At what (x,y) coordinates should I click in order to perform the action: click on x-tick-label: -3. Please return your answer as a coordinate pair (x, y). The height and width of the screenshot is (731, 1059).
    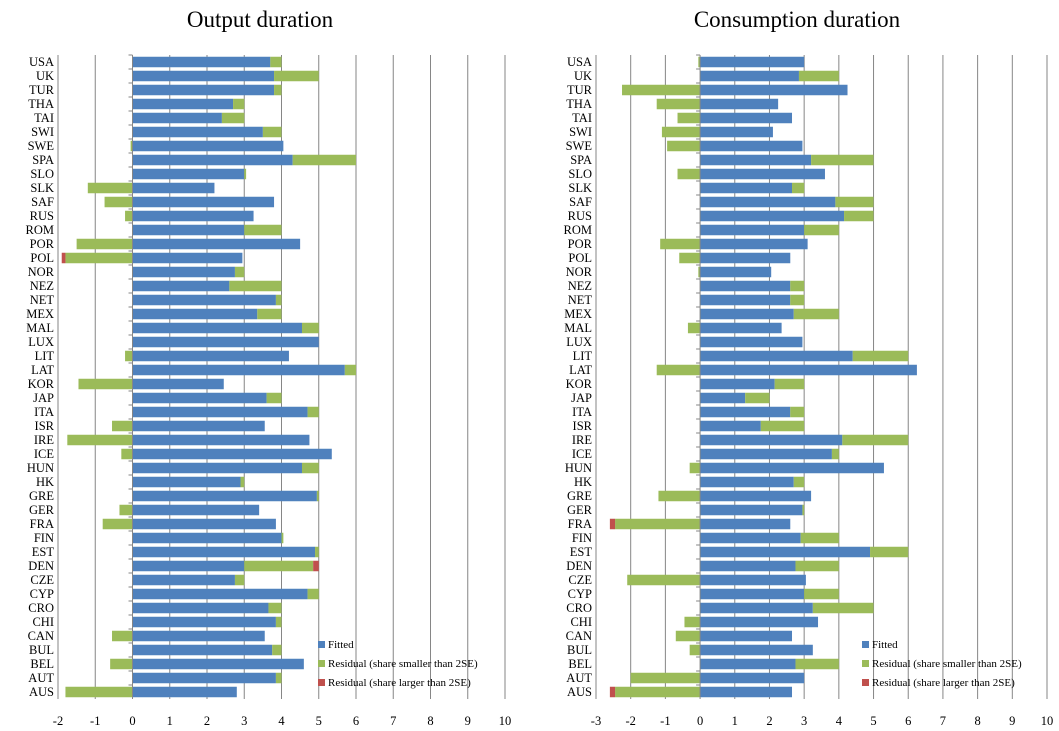
    Looking at the image, I should click on (596, 721).